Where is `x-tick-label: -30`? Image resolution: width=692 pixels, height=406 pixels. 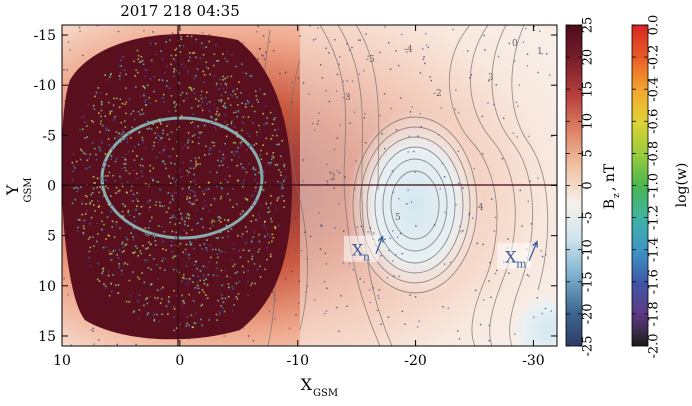 x-tick-label: -30 is located at coordinates (533, 361).